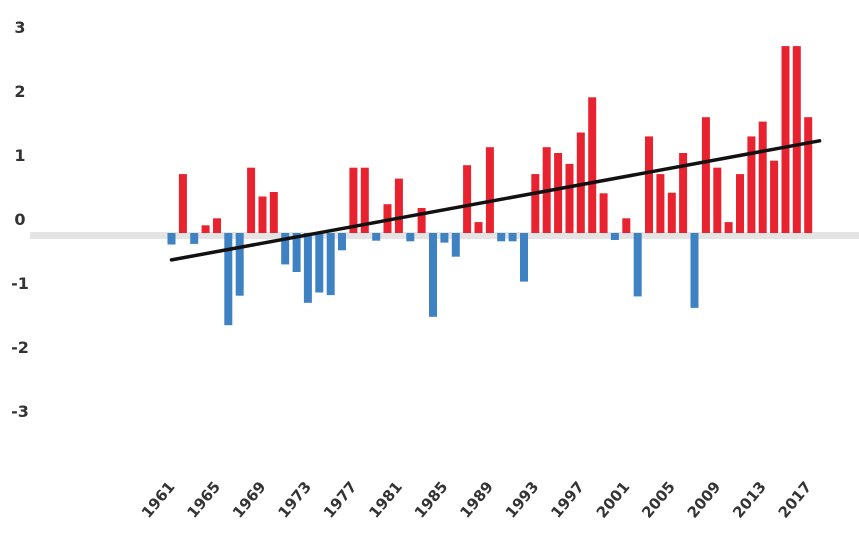 Image resolution: width=859 pixels, height=538 pixels. I want to click on bar-2005, so click(671, 212).